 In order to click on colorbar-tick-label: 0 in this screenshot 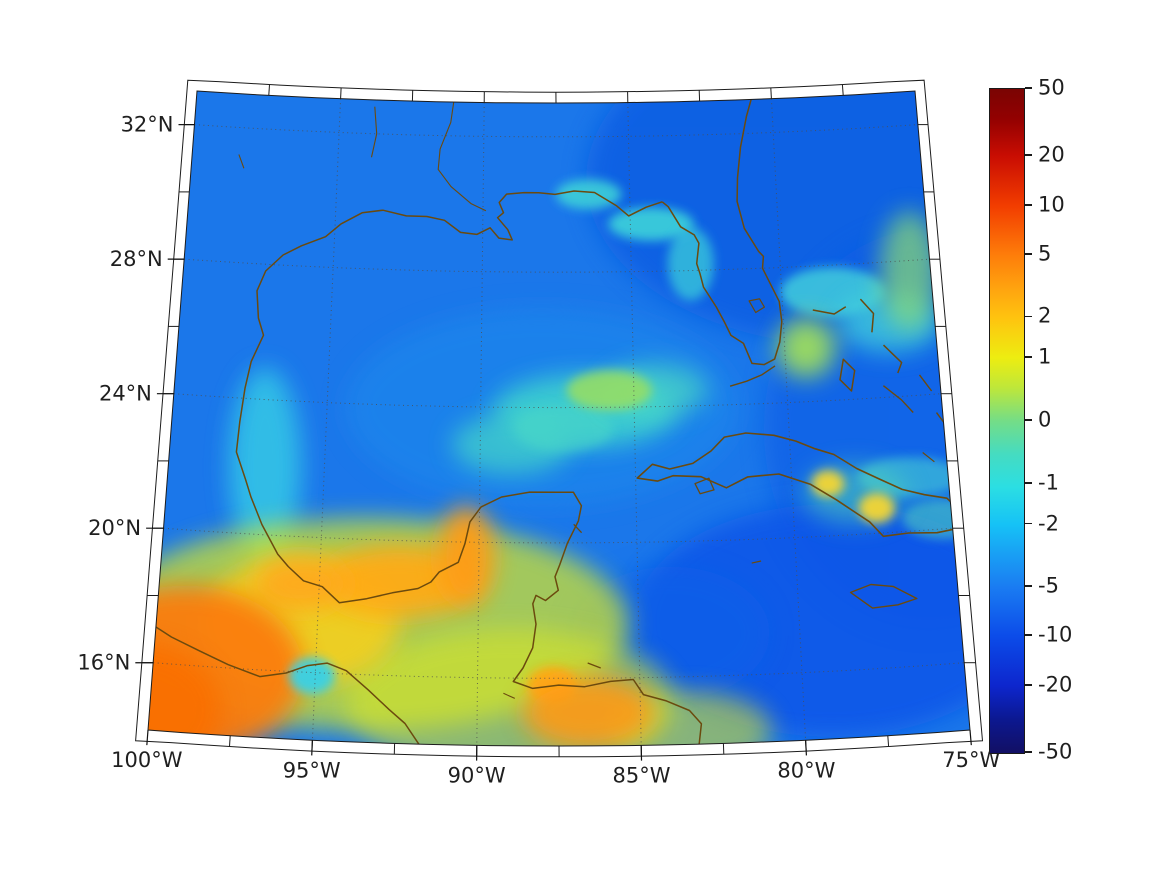, I will do `click(1045, 419)`.